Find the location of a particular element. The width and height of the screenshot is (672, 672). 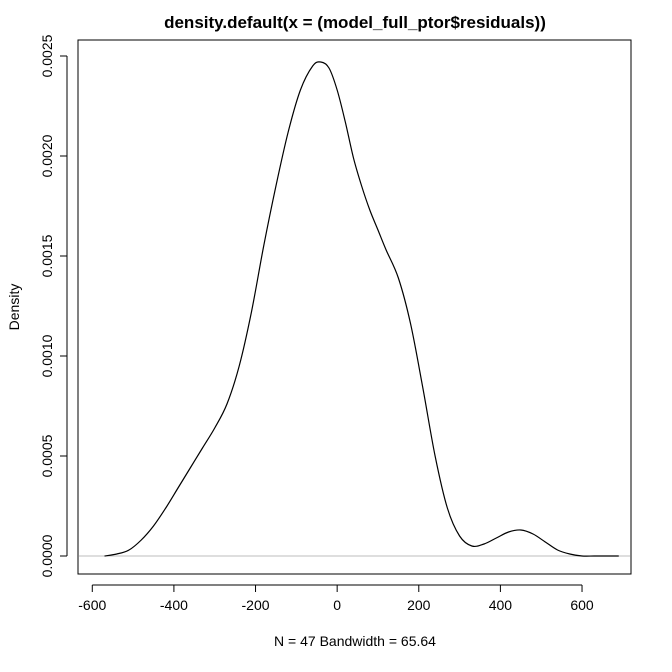

y-tick-label: 0.0005 is located at coordinates (47, 455).